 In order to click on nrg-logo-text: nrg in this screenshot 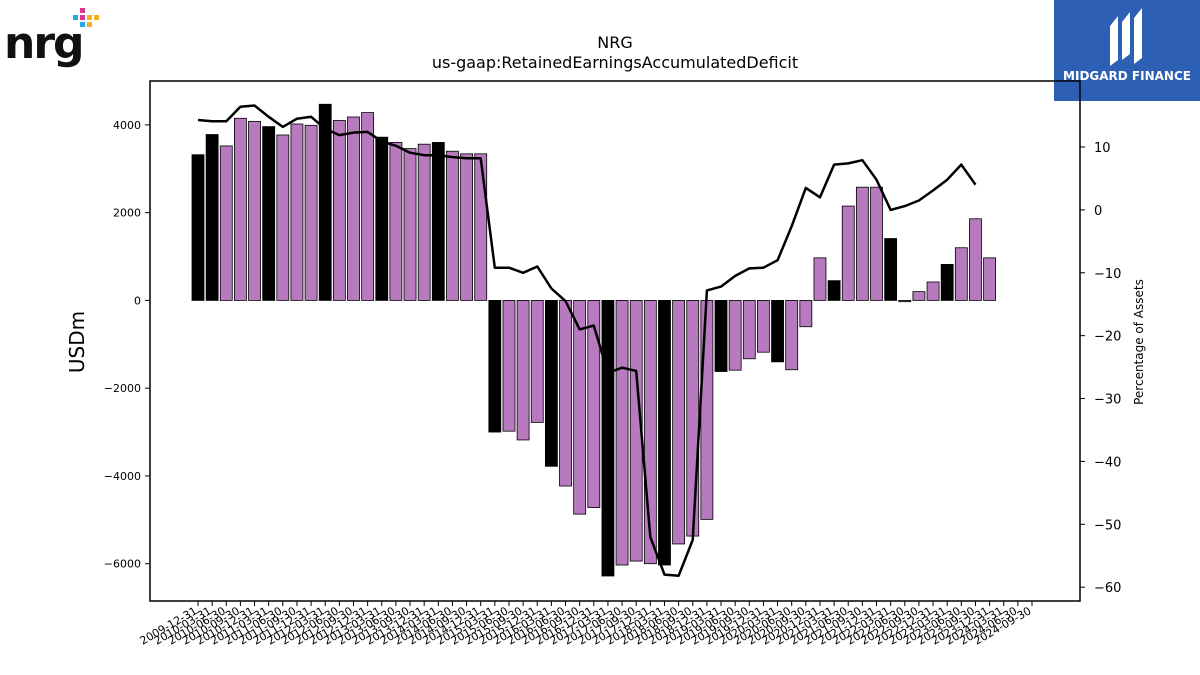, I will do `click(44, 43)`.